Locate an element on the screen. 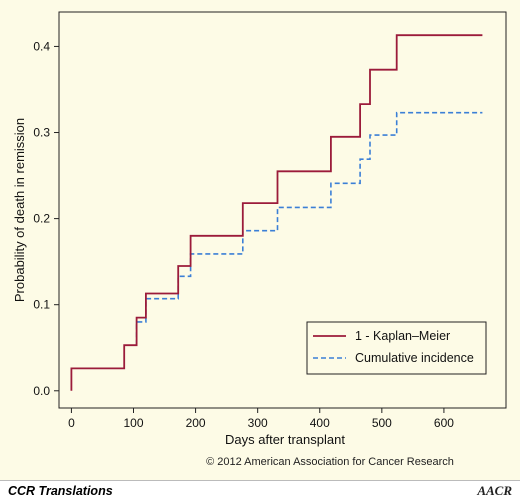  x-tick-label: 500 is located at coordinates (382, 423).